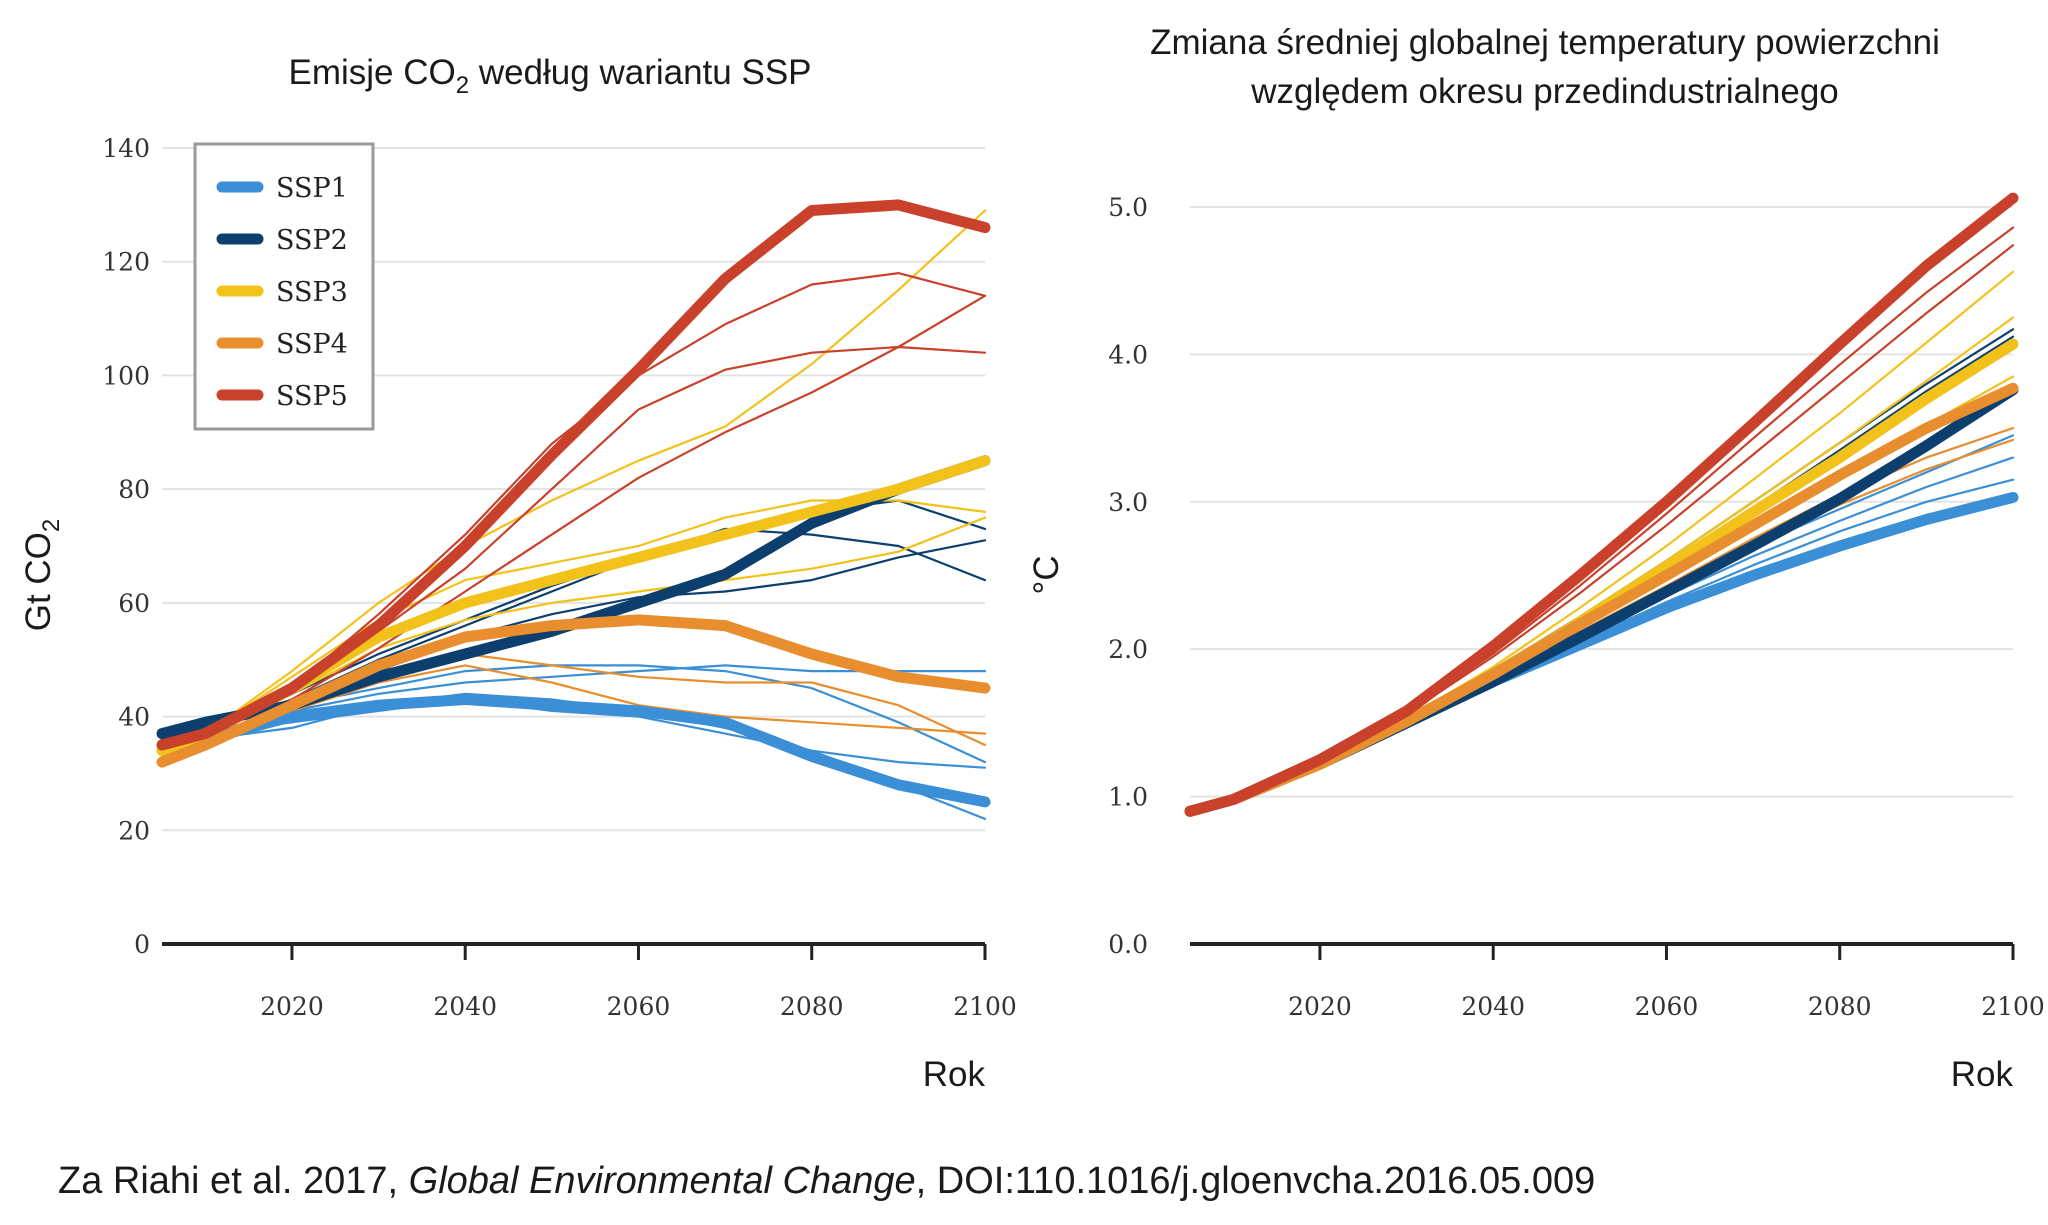  I want to click on legend-label: SSP1, so click(312, 188).